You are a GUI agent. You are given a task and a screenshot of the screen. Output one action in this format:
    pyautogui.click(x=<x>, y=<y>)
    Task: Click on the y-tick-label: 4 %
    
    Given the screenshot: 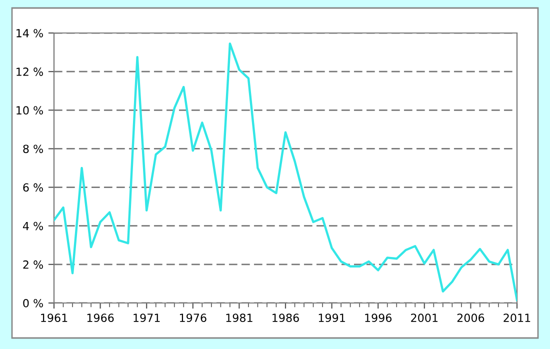 What is the action you would take?
    pyautogui.click(x=32, y=226)
    